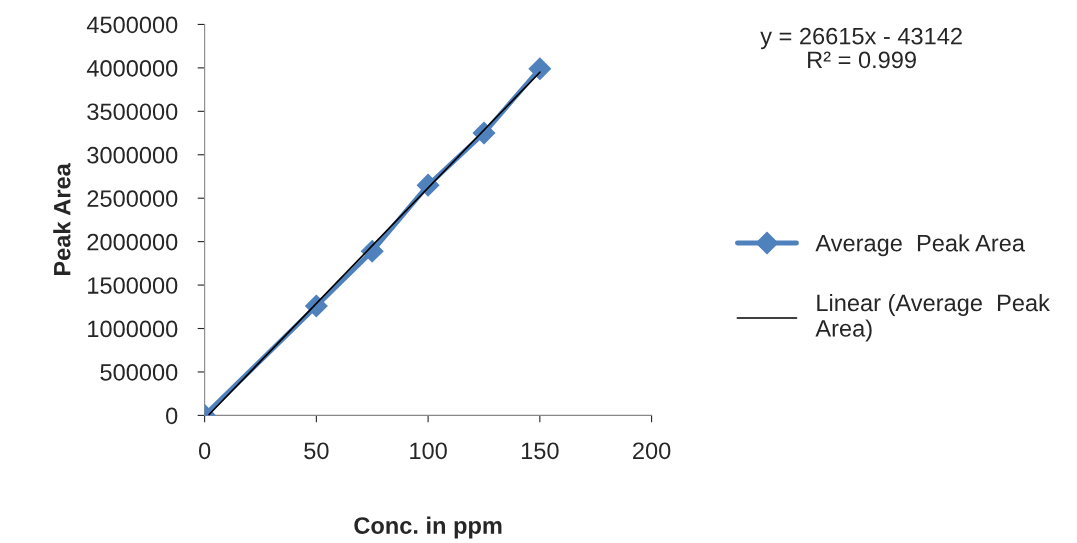 Image resolution: width=1077 pixels, height=543 pixels. Describe the element at coordinates (204, 451) in the screenshot. I see `x-tick-label: 0` at that location.